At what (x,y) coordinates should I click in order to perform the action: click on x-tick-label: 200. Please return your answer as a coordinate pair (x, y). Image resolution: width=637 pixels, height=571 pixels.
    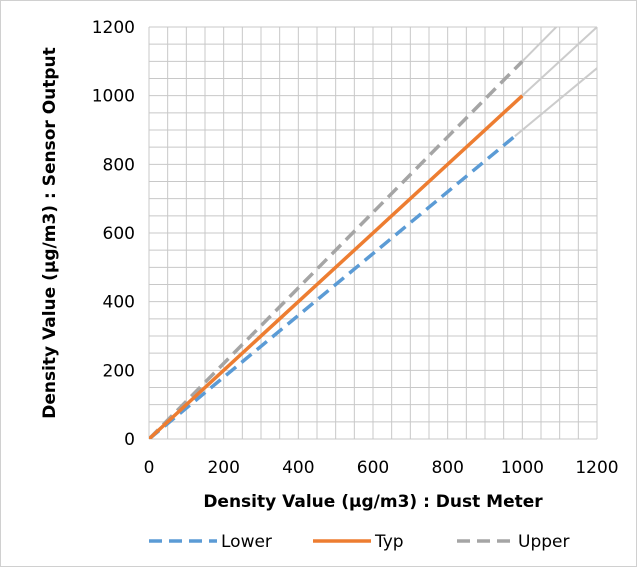
    Looking at the image, I should click on (223, 468).